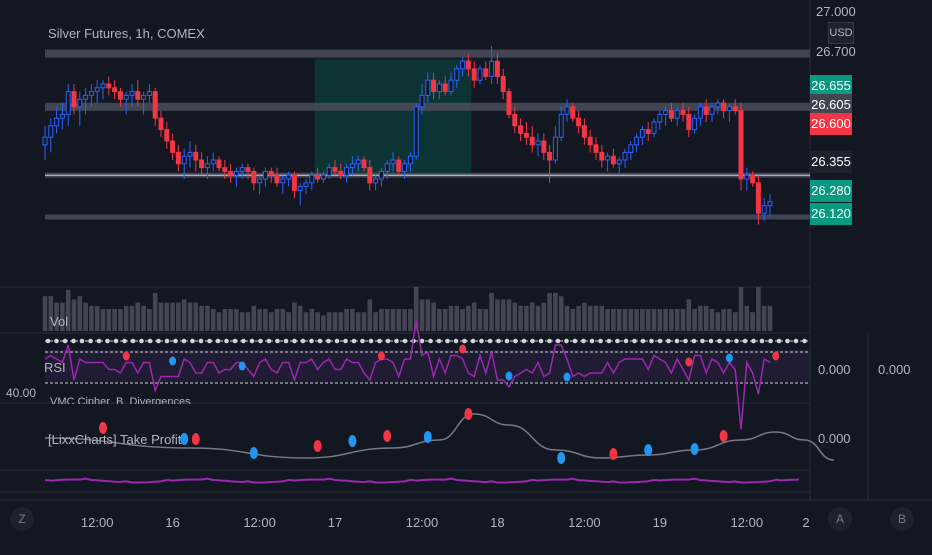 The height and width of the screenshot is (555, 932). I want to click on auto-scale-button: A, so click(840, 519).